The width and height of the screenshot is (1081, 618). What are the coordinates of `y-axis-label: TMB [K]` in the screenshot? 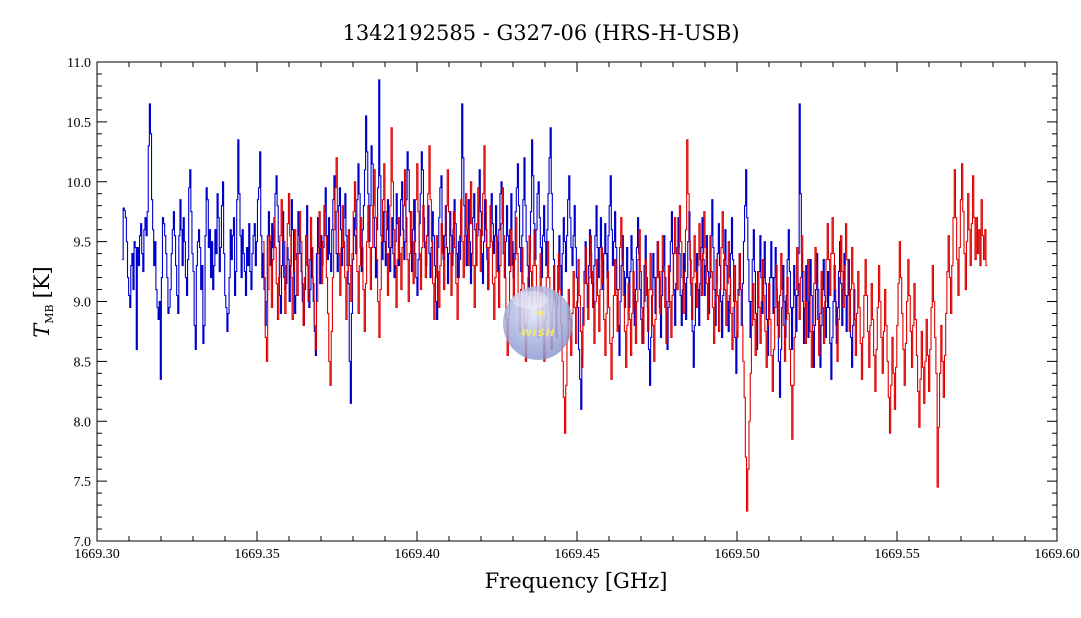 It's located at (43, 301).